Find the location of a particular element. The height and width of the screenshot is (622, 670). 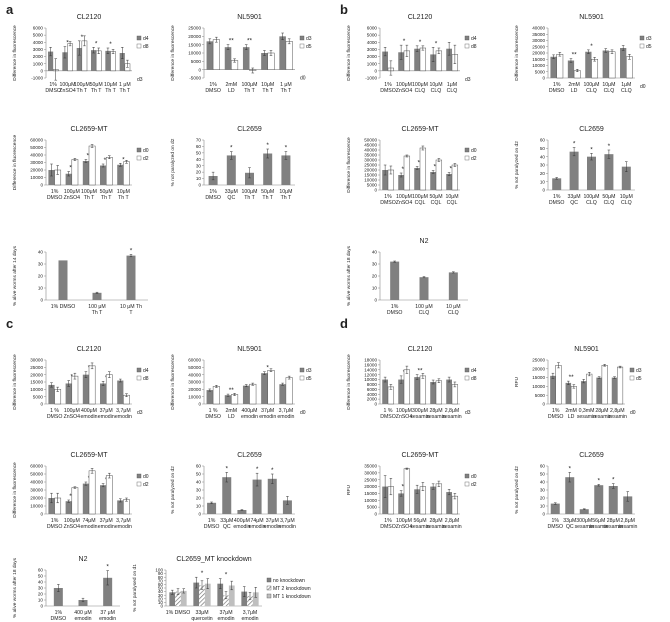

category-label-line: 400 μM is located at coordinates (82, 613).